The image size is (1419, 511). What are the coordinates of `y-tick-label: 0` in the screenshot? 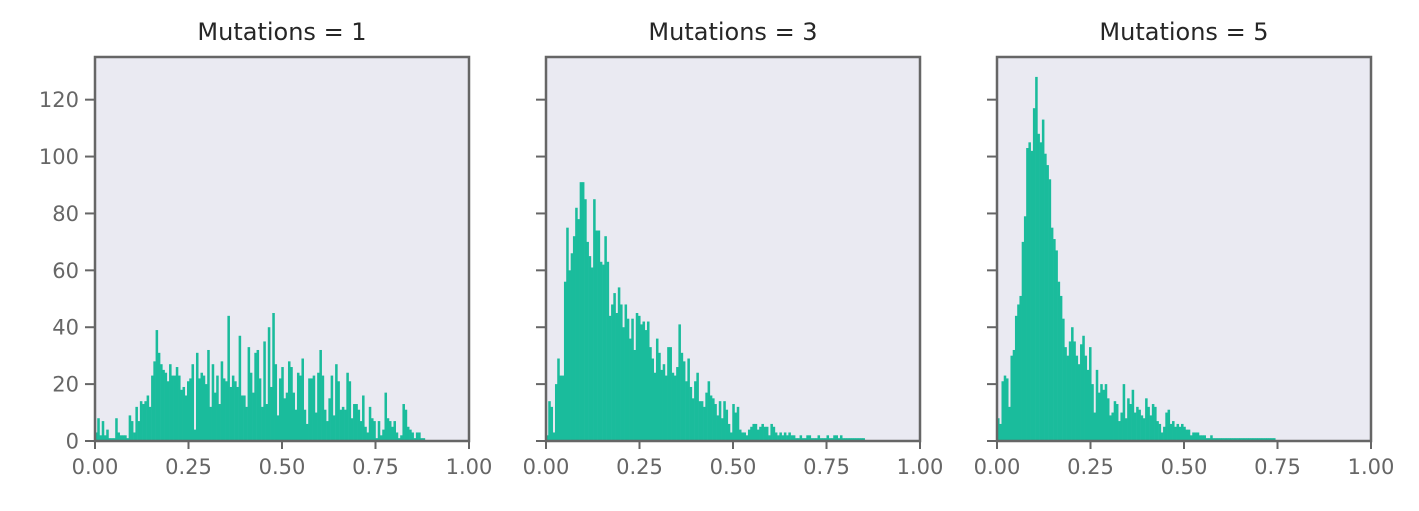 It's located at (72, 442).